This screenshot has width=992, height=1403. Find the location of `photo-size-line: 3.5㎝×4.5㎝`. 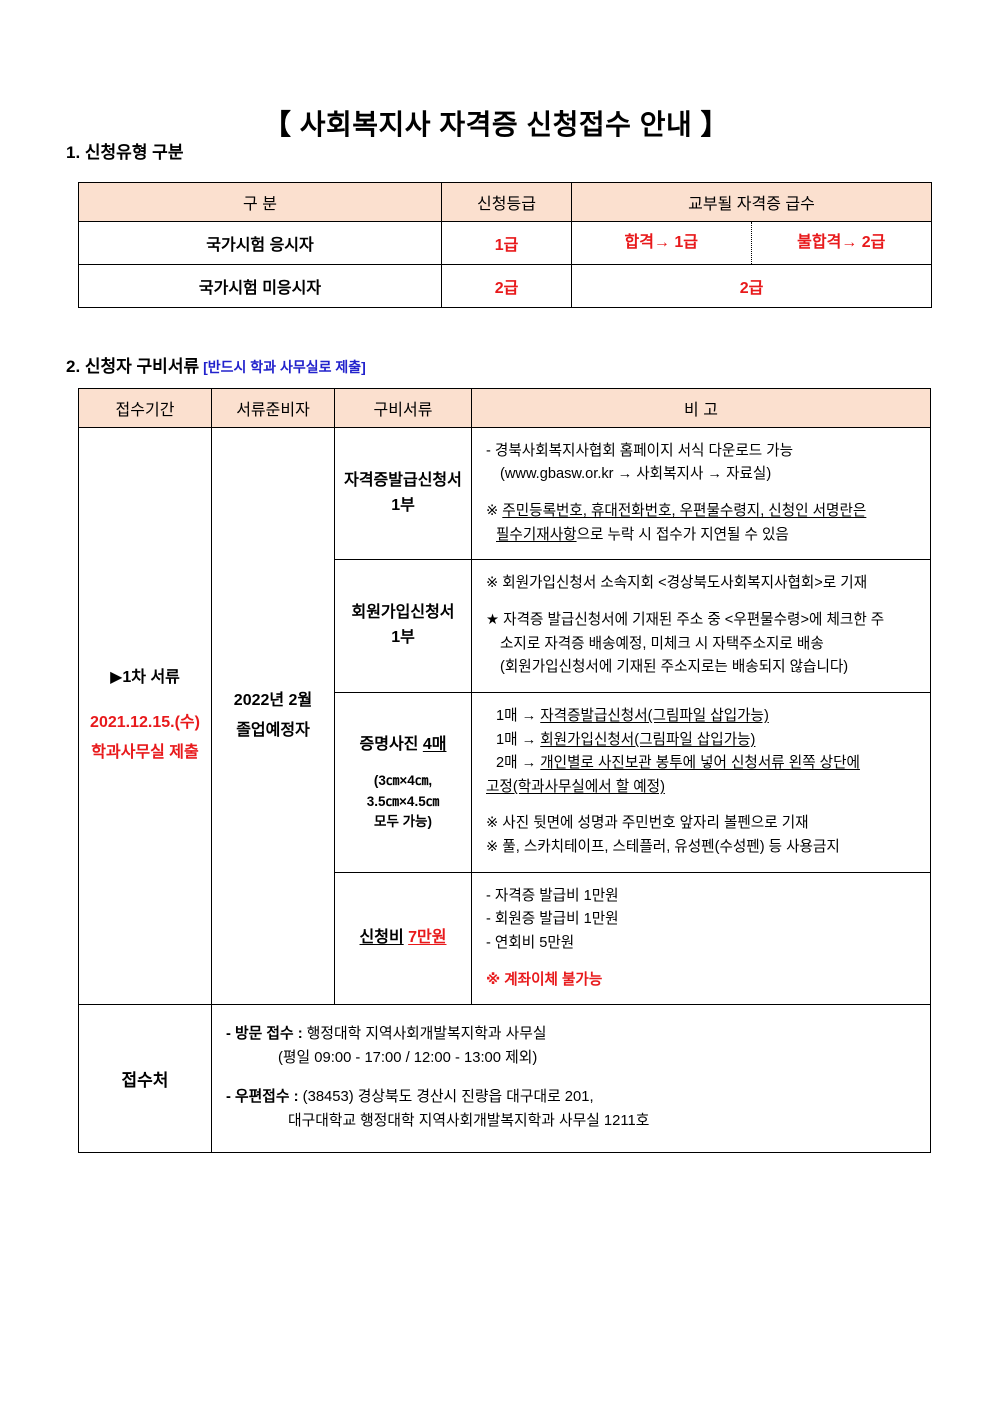

photo-size-line: 3.5㎝×4.5㎝ is located at coordinates (403, 801).